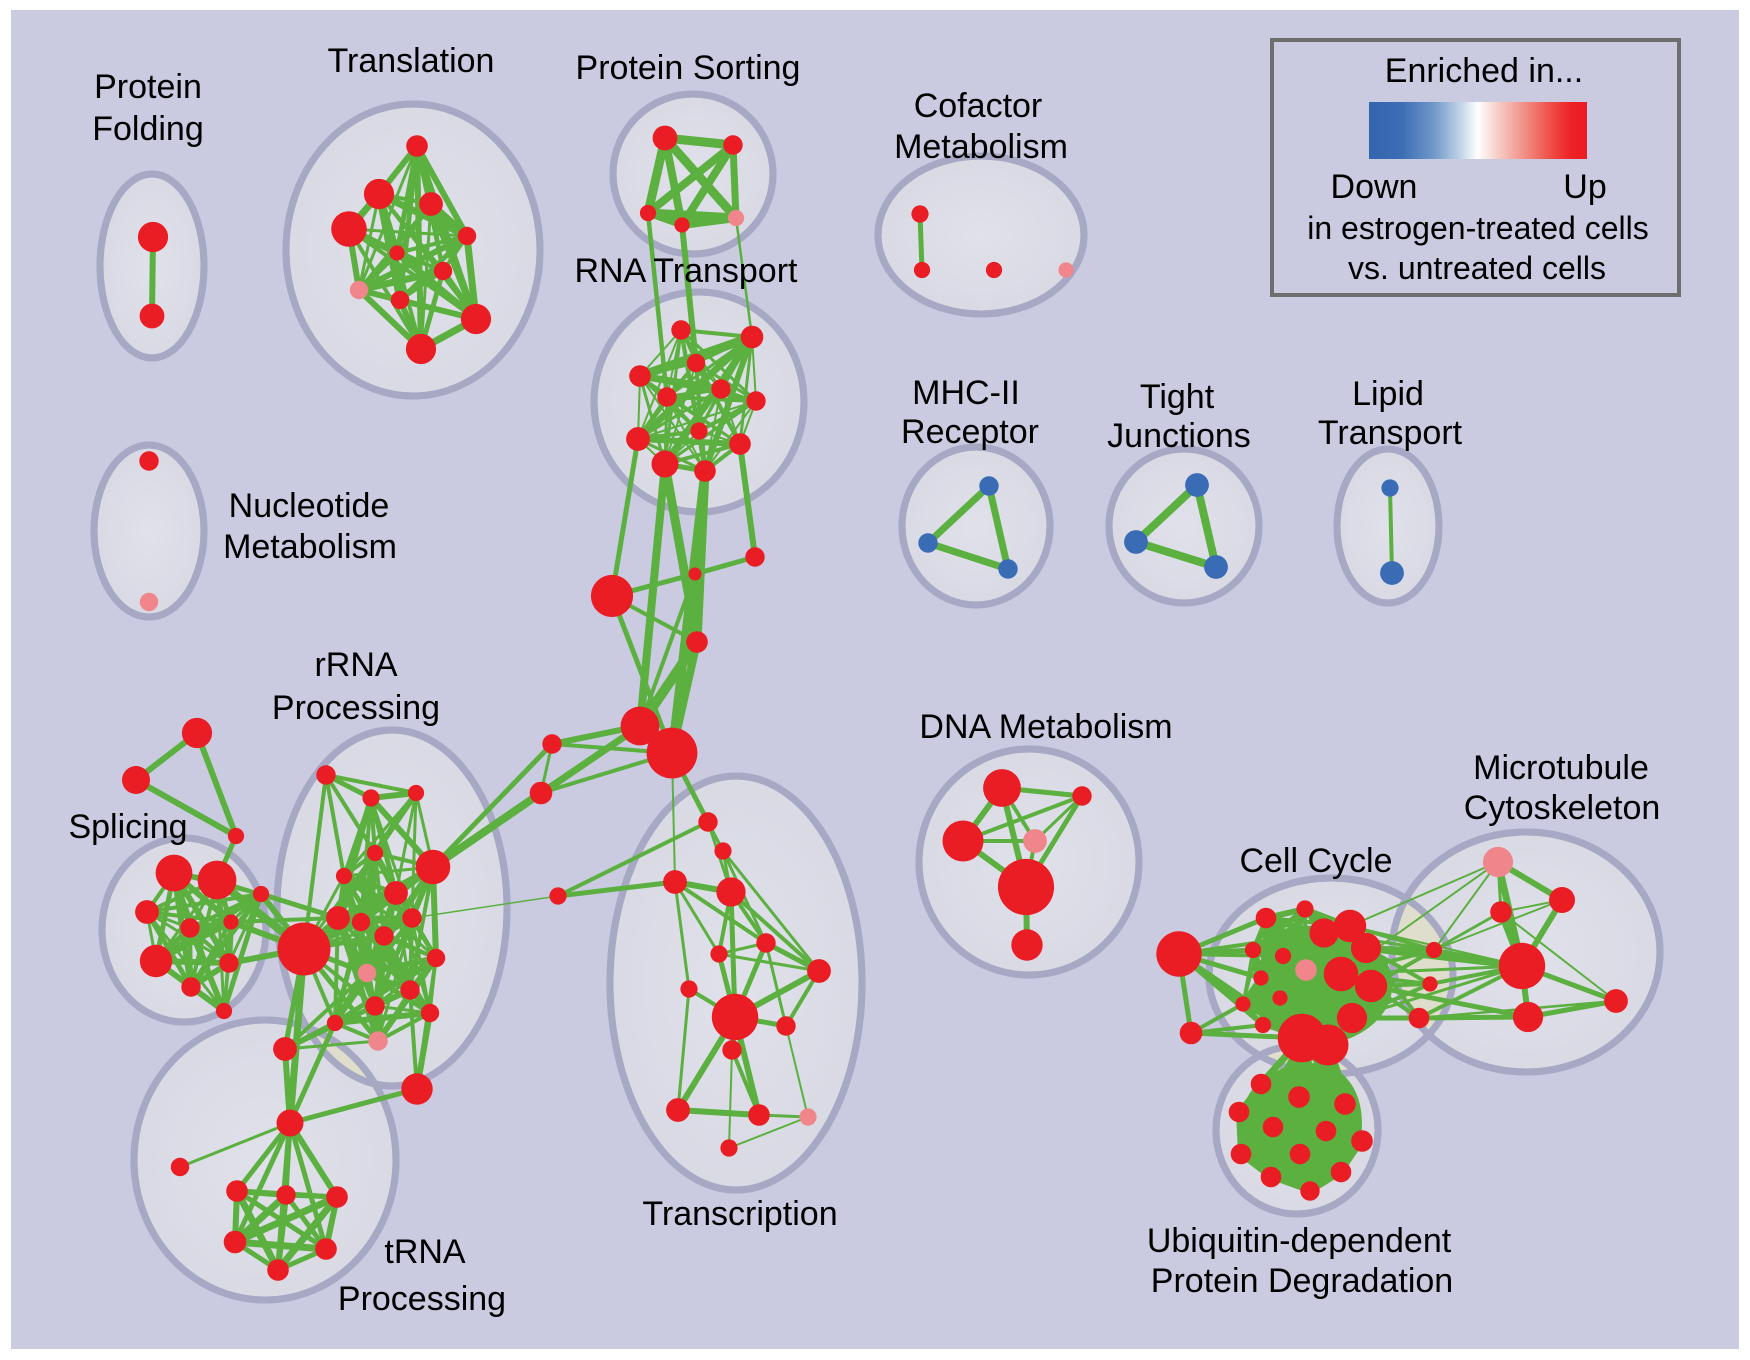 The image size is (1750, 1360). Describe the element at coordinates (1302, 1281) in the screenshot. I see `svg-text: Protein Degradation` at that location.